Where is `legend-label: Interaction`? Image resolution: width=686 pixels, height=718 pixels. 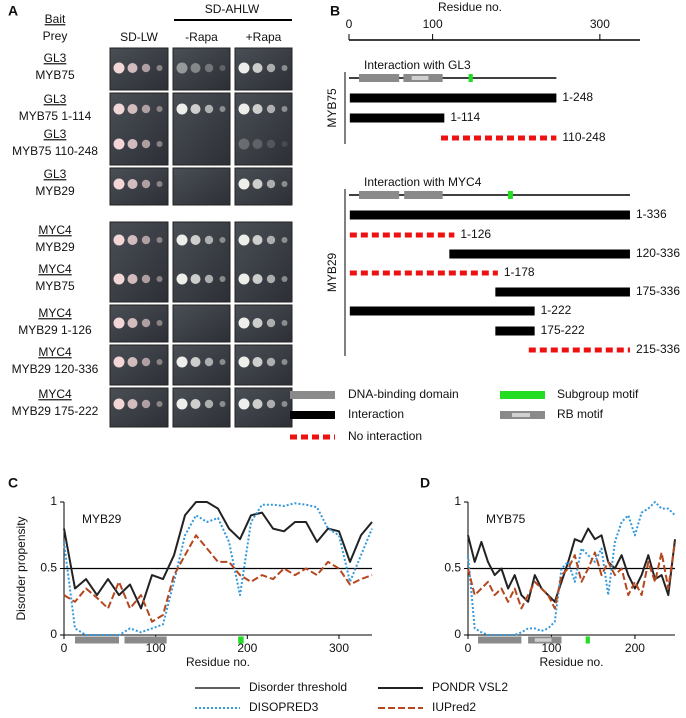
legend-label: Interaction is located at coordinates (376, 414).